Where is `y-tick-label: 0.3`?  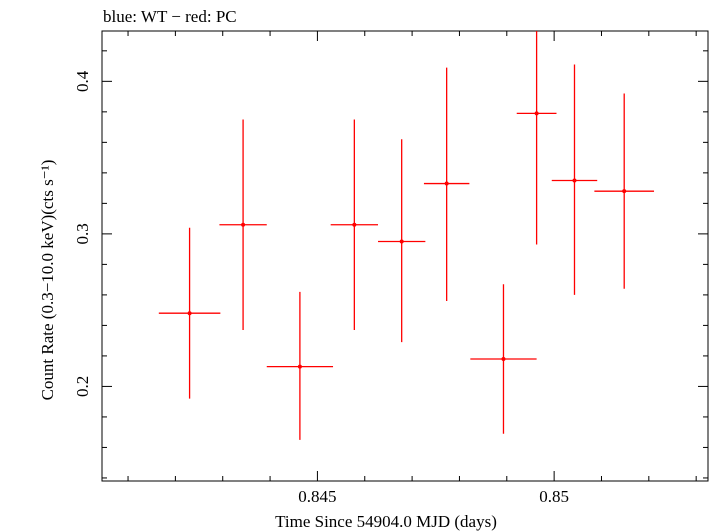 y-tick-label: 0.3 is located at coordinates (82, 233).